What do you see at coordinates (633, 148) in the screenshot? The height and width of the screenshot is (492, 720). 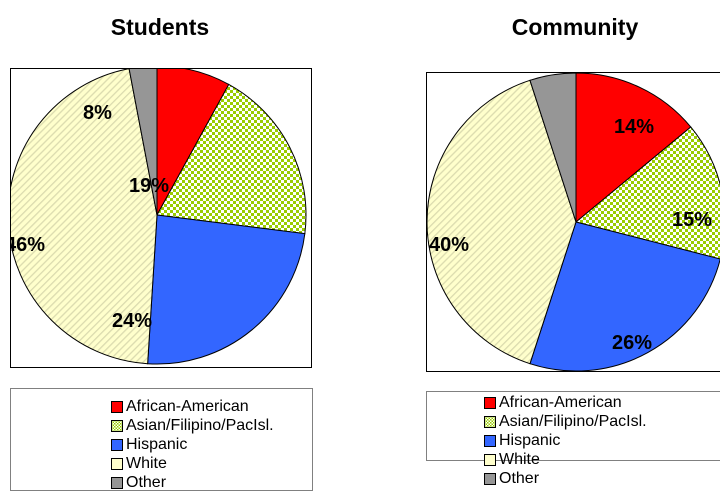 I see `pie-slice-african-american` at bounding box center [633, 148].